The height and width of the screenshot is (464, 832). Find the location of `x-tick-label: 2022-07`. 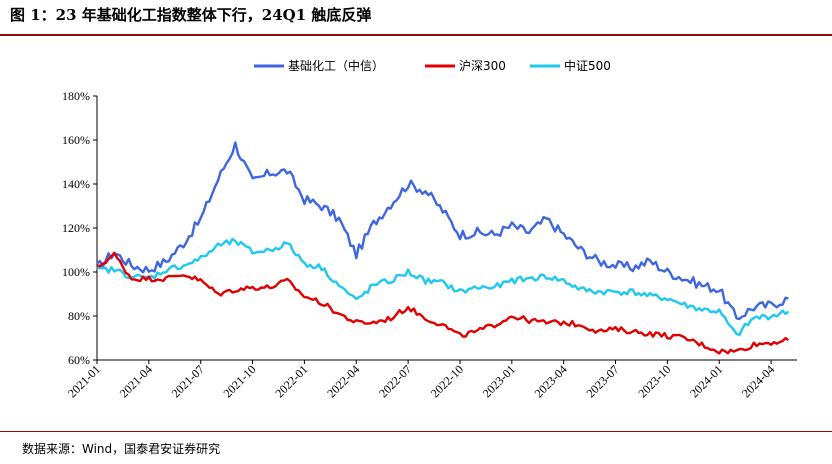

x-tick-label: 2022-07 is located at coordinates (395, 381).